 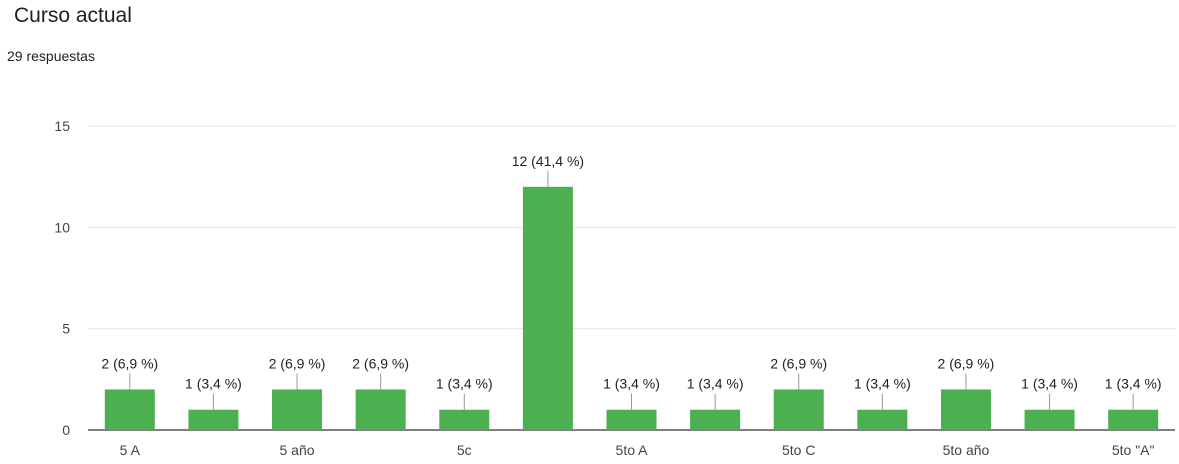 I want to click on chart-title: Curso actual, so click(x=73, y=15).